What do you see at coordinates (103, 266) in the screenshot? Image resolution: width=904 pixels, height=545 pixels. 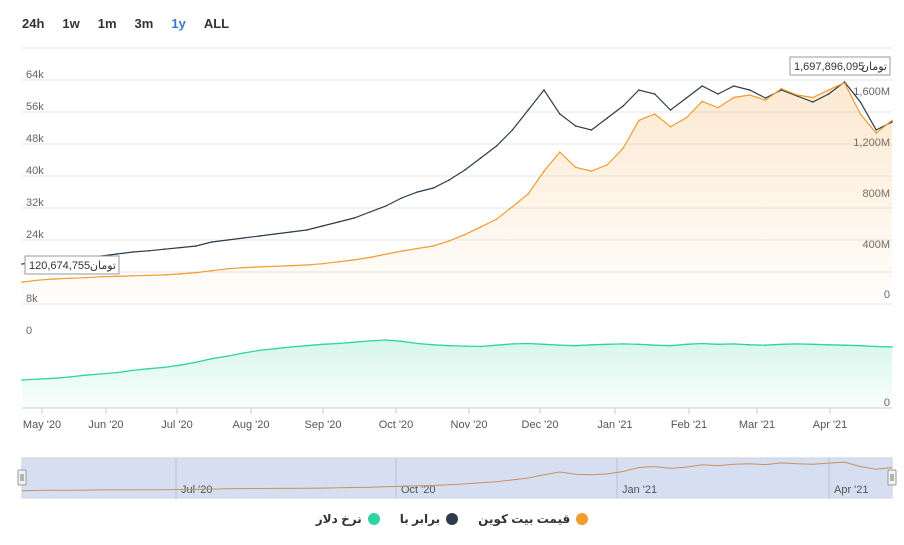 I see `tooltip-min-unit: تومان` at bounding box center [103, 266].